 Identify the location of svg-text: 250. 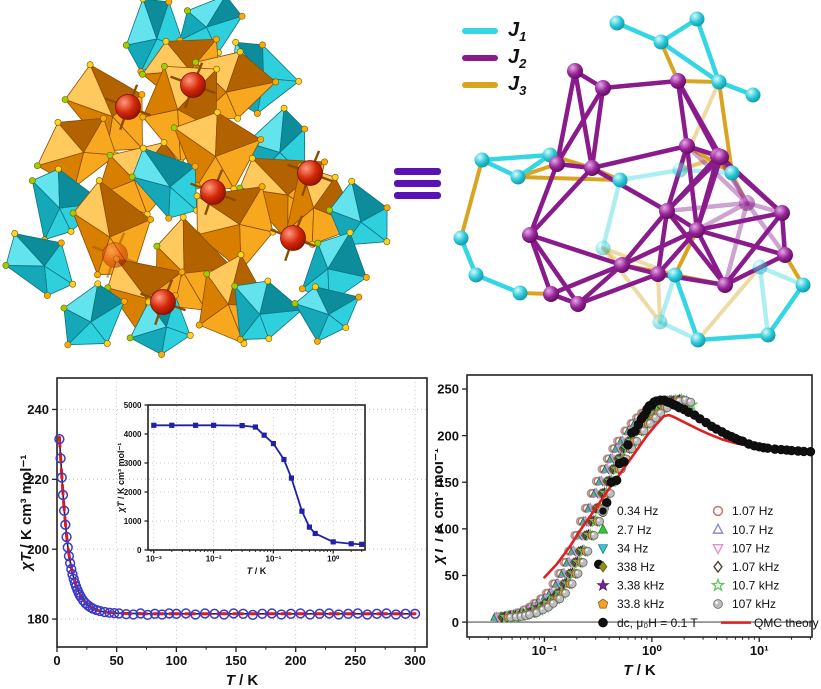
(356, 660).